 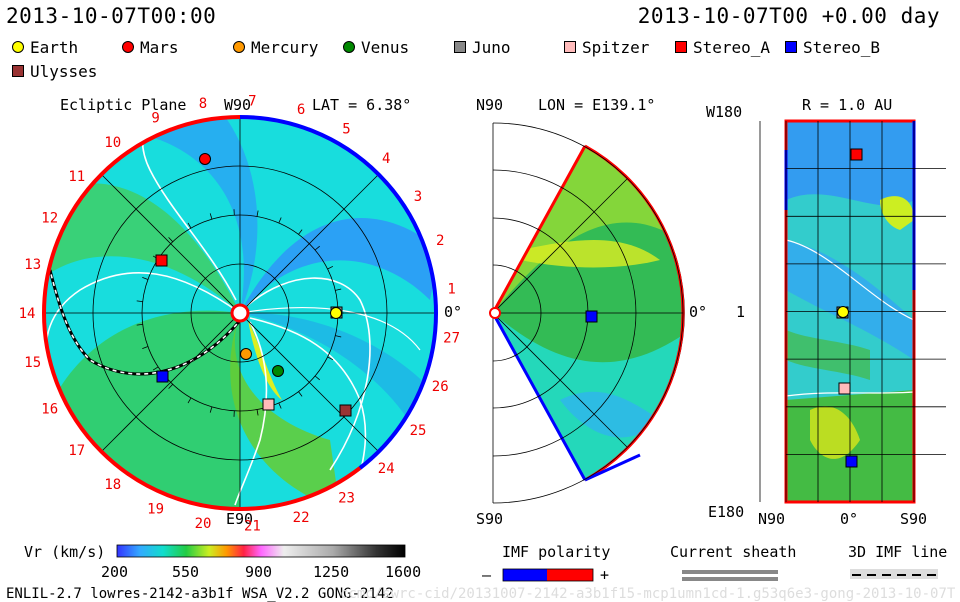 I want to click on imf-plus: +, so click(x=604, y=575).